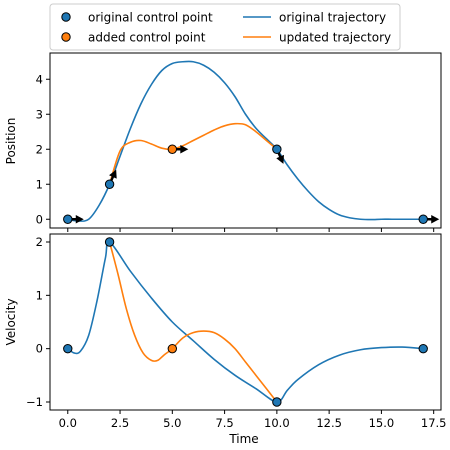  What do you see at coordinates (39, 149) in the screenshot?
I see `position-y-tick-label: 2` at bounding box center [39, 149].